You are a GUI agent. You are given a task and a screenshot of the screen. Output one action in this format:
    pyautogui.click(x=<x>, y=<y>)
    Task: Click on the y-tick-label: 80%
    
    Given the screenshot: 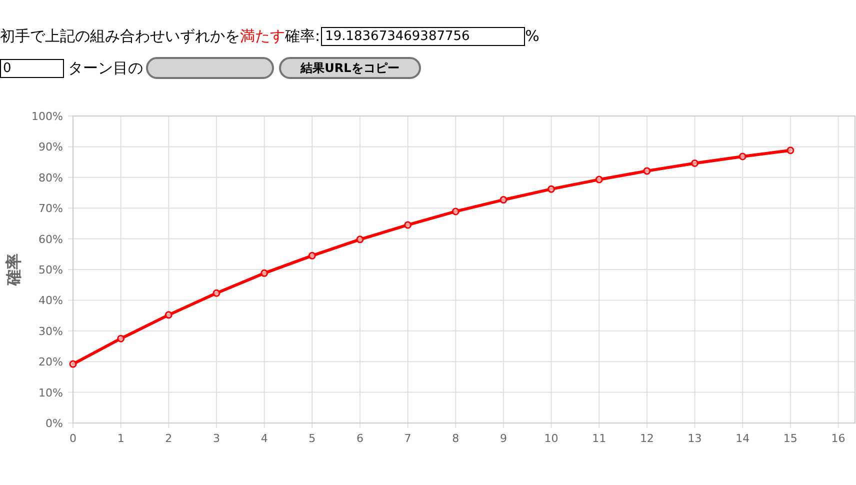 What is the action you would take?
    pyautogui.click(x=50, y=177)
    